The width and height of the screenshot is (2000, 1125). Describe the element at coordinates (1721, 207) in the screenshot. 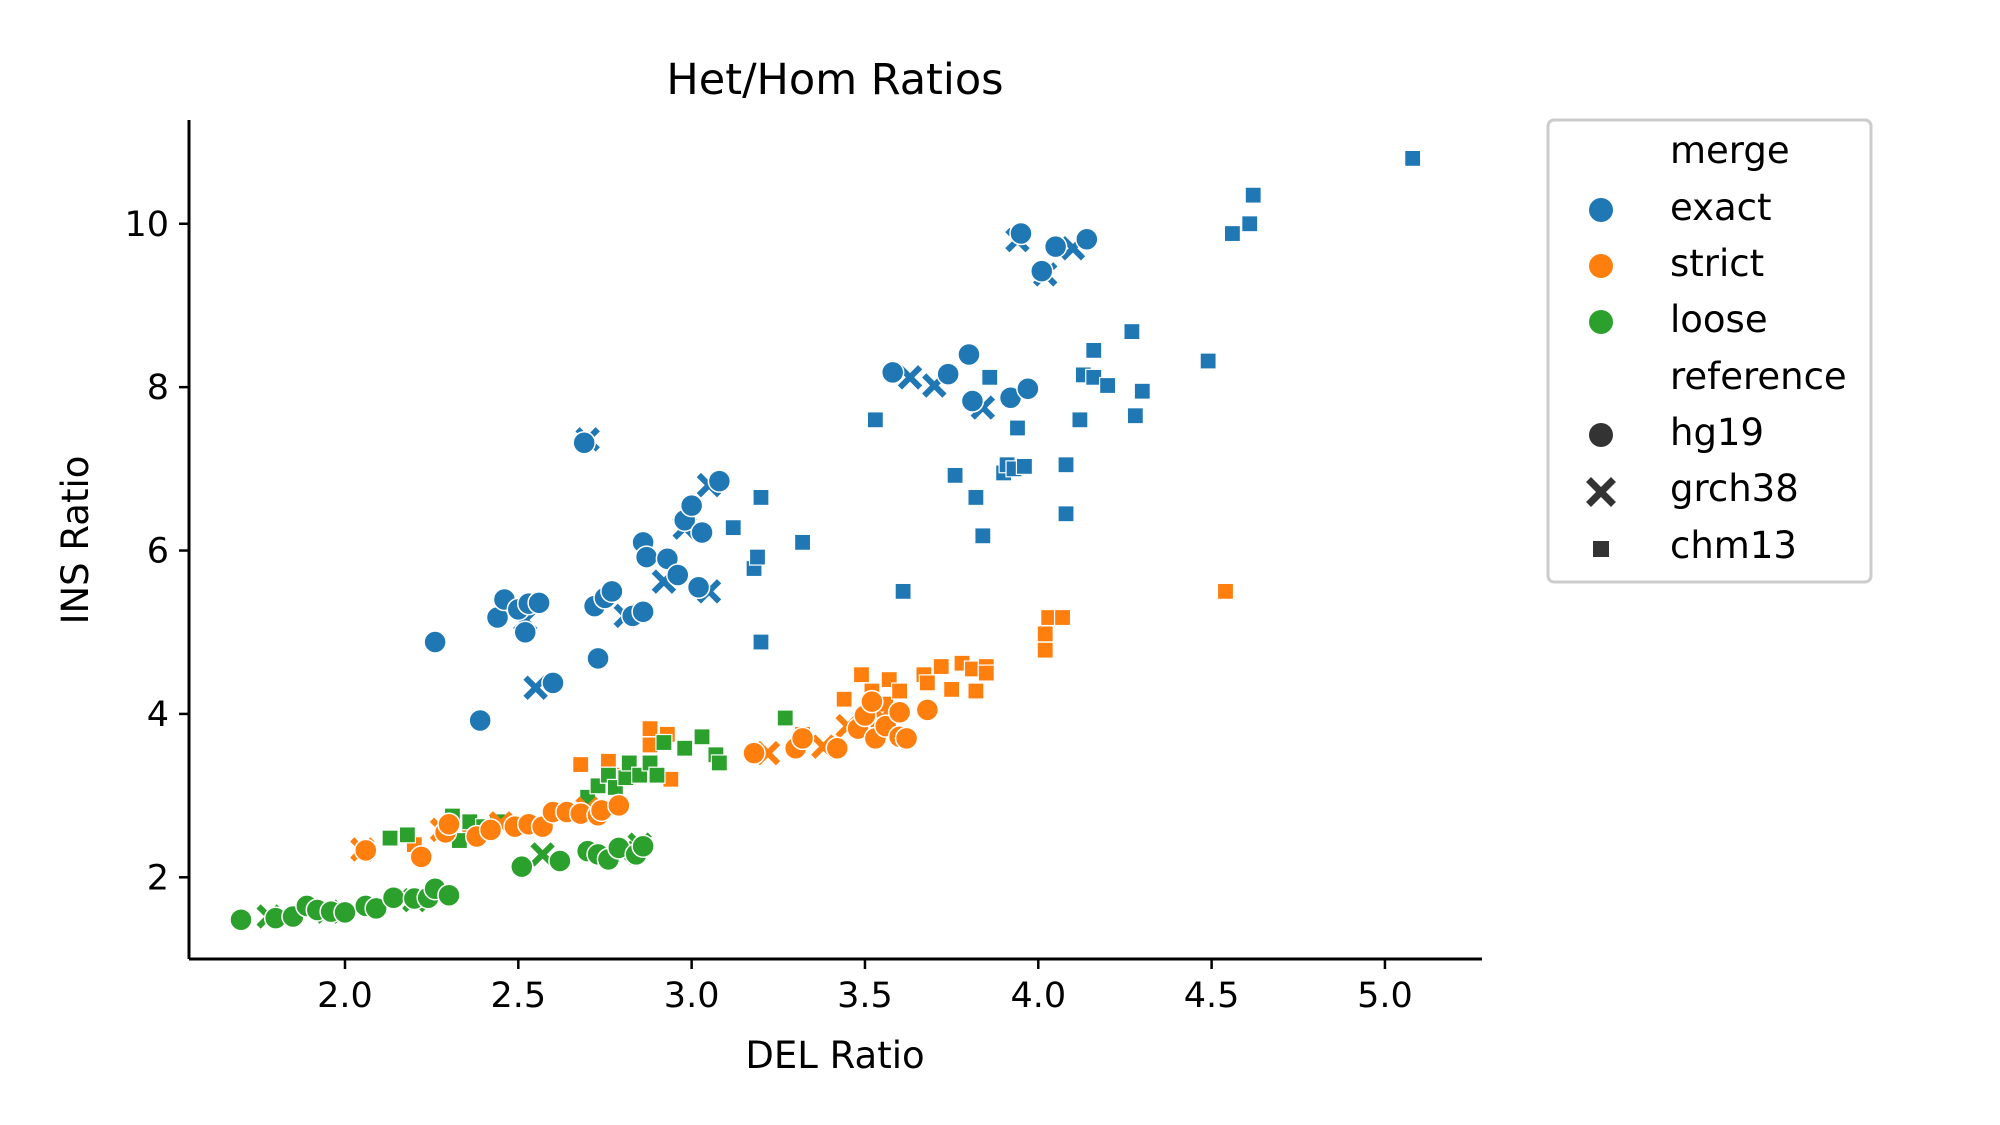

I see `legend-exact-label: exact` at that location.